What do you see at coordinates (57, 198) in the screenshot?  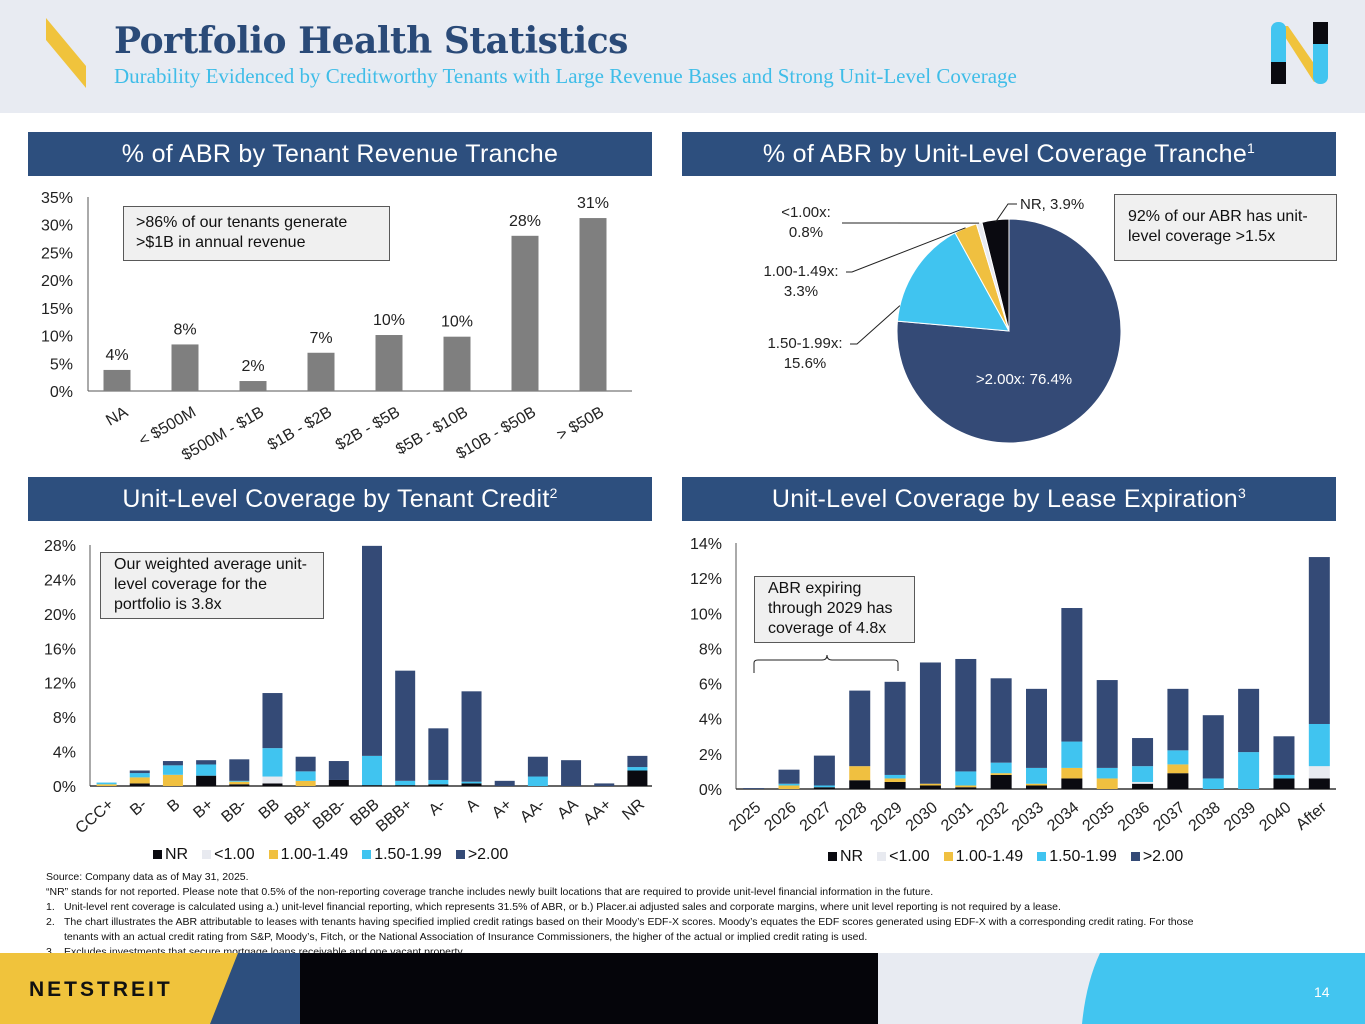 I see `y-tick-label: 35%` at bounding box center [57, 198].